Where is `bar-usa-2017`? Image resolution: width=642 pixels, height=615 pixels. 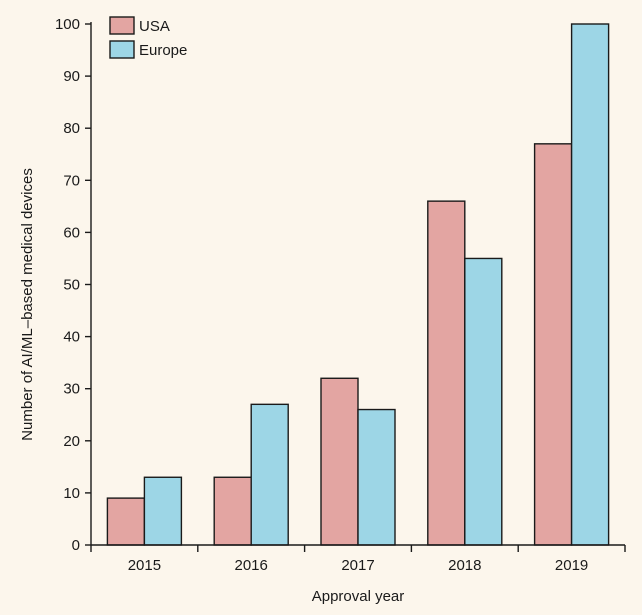
bar-usa-2017 is located at coordinates (339, 461).